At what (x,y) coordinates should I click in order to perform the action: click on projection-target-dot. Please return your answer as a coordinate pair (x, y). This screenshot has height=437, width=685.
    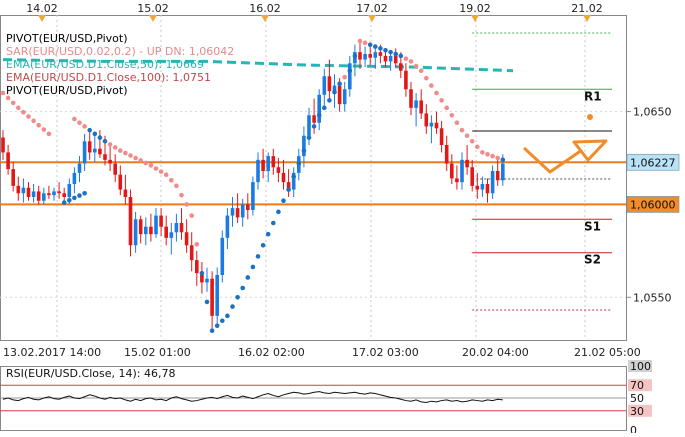
    Looking at the image, I should click on (590, 117).